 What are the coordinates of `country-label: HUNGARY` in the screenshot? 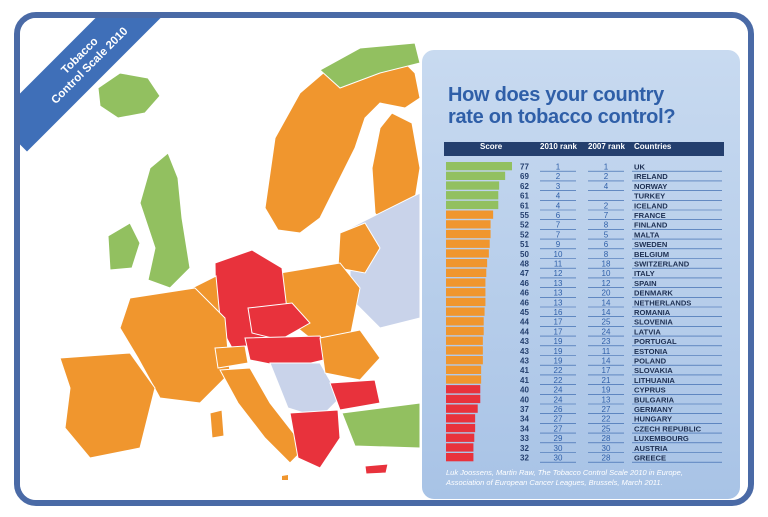 It's located at (653, 419).